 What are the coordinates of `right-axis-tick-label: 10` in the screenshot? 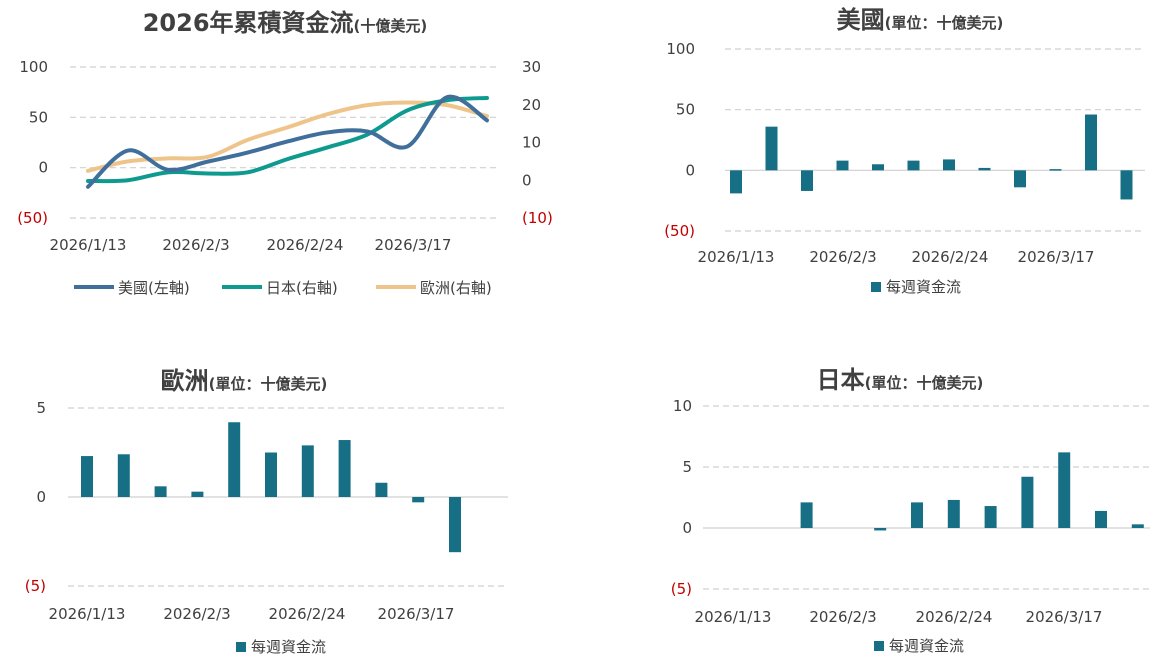 It's located at (531, 143).